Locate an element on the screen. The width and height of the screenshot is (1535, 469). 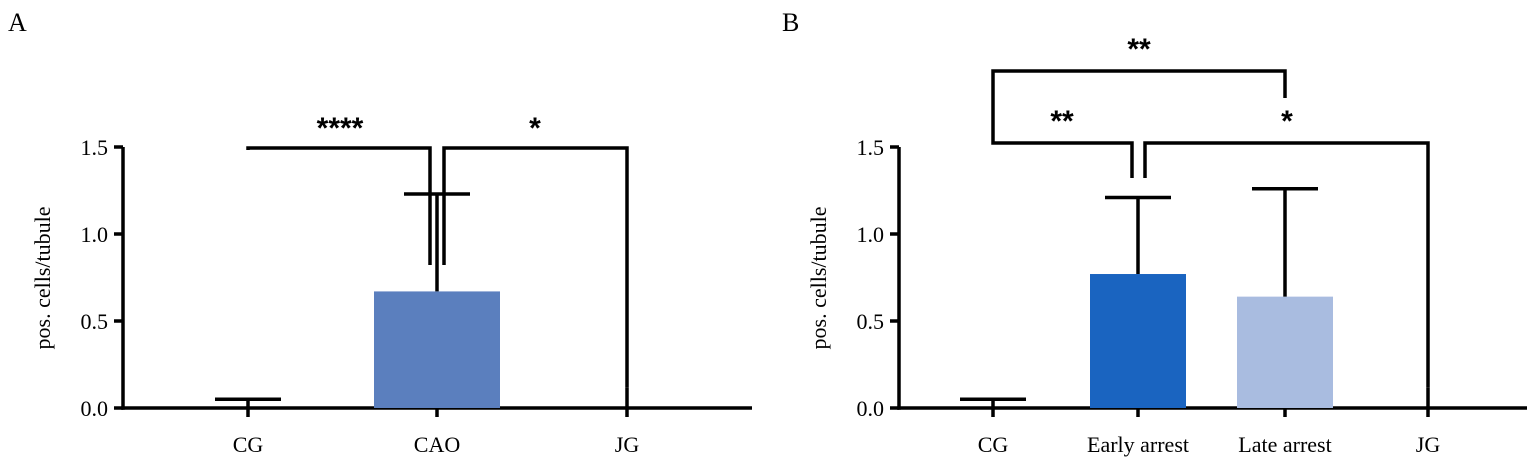
panel-a-significance-label: **** is located at coordinates (340, 128).